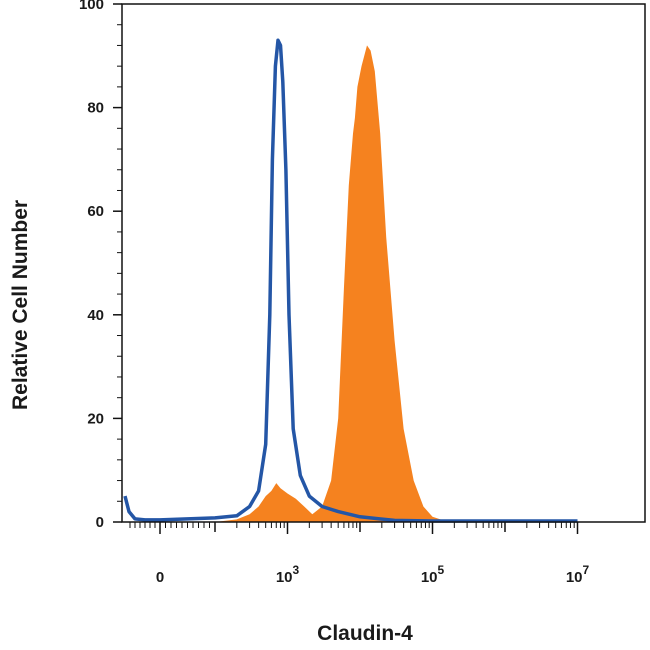  Describe the element at coordinates (365, 633) in the screenshot. I see `x-axis-title: Claudin-4` at that location.